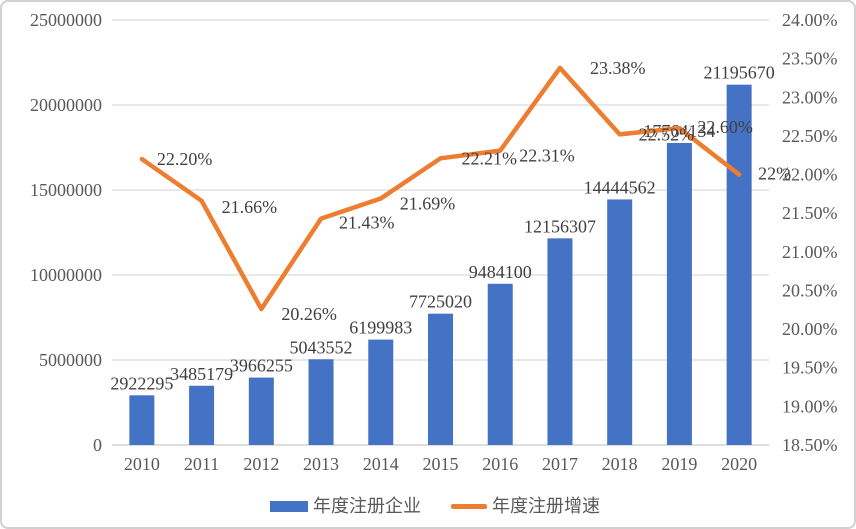 This screenshot has height=529, width=856. Describe the element at coordinates (309, 314) in the screenshot. I see `line-value-label: 20.26%` at that location.